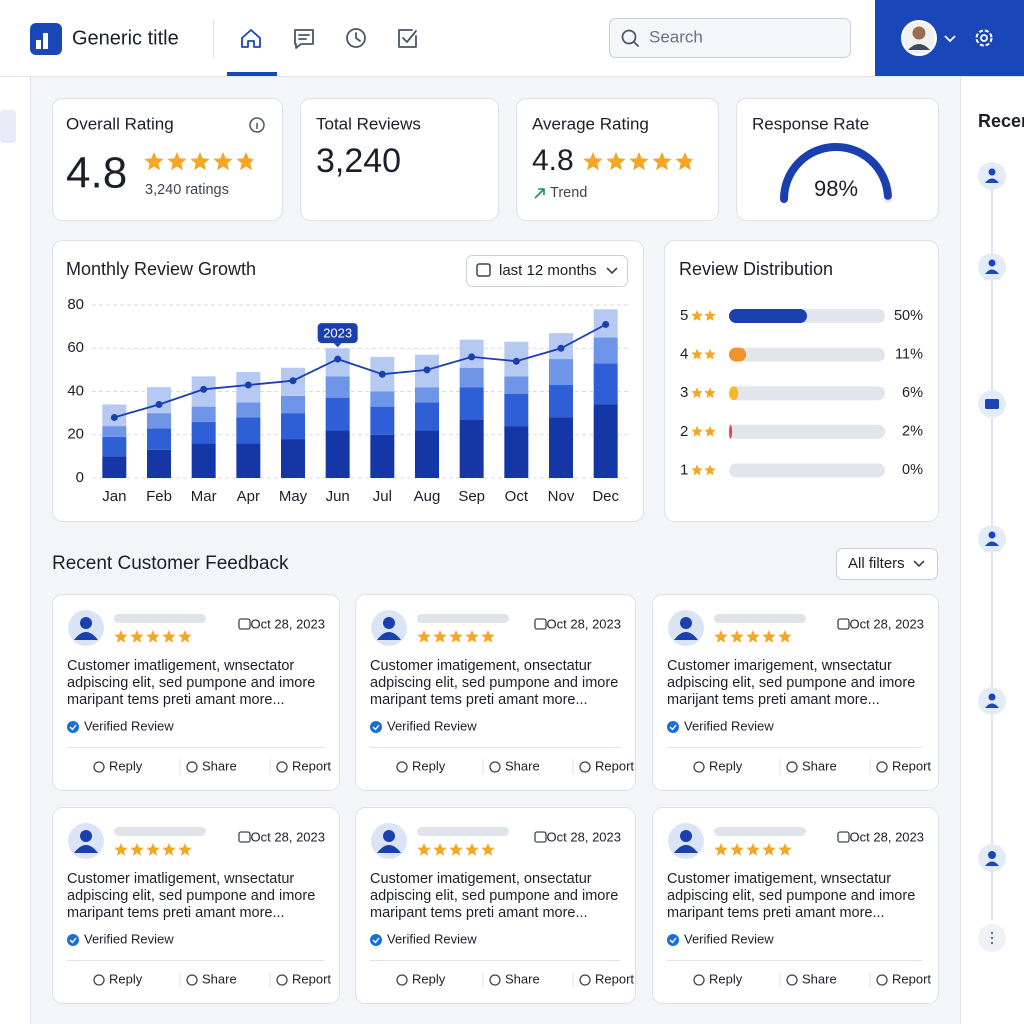 This screenshot has height=1024, width=1024. I want to click on nav-tasks, so click(407, 38).